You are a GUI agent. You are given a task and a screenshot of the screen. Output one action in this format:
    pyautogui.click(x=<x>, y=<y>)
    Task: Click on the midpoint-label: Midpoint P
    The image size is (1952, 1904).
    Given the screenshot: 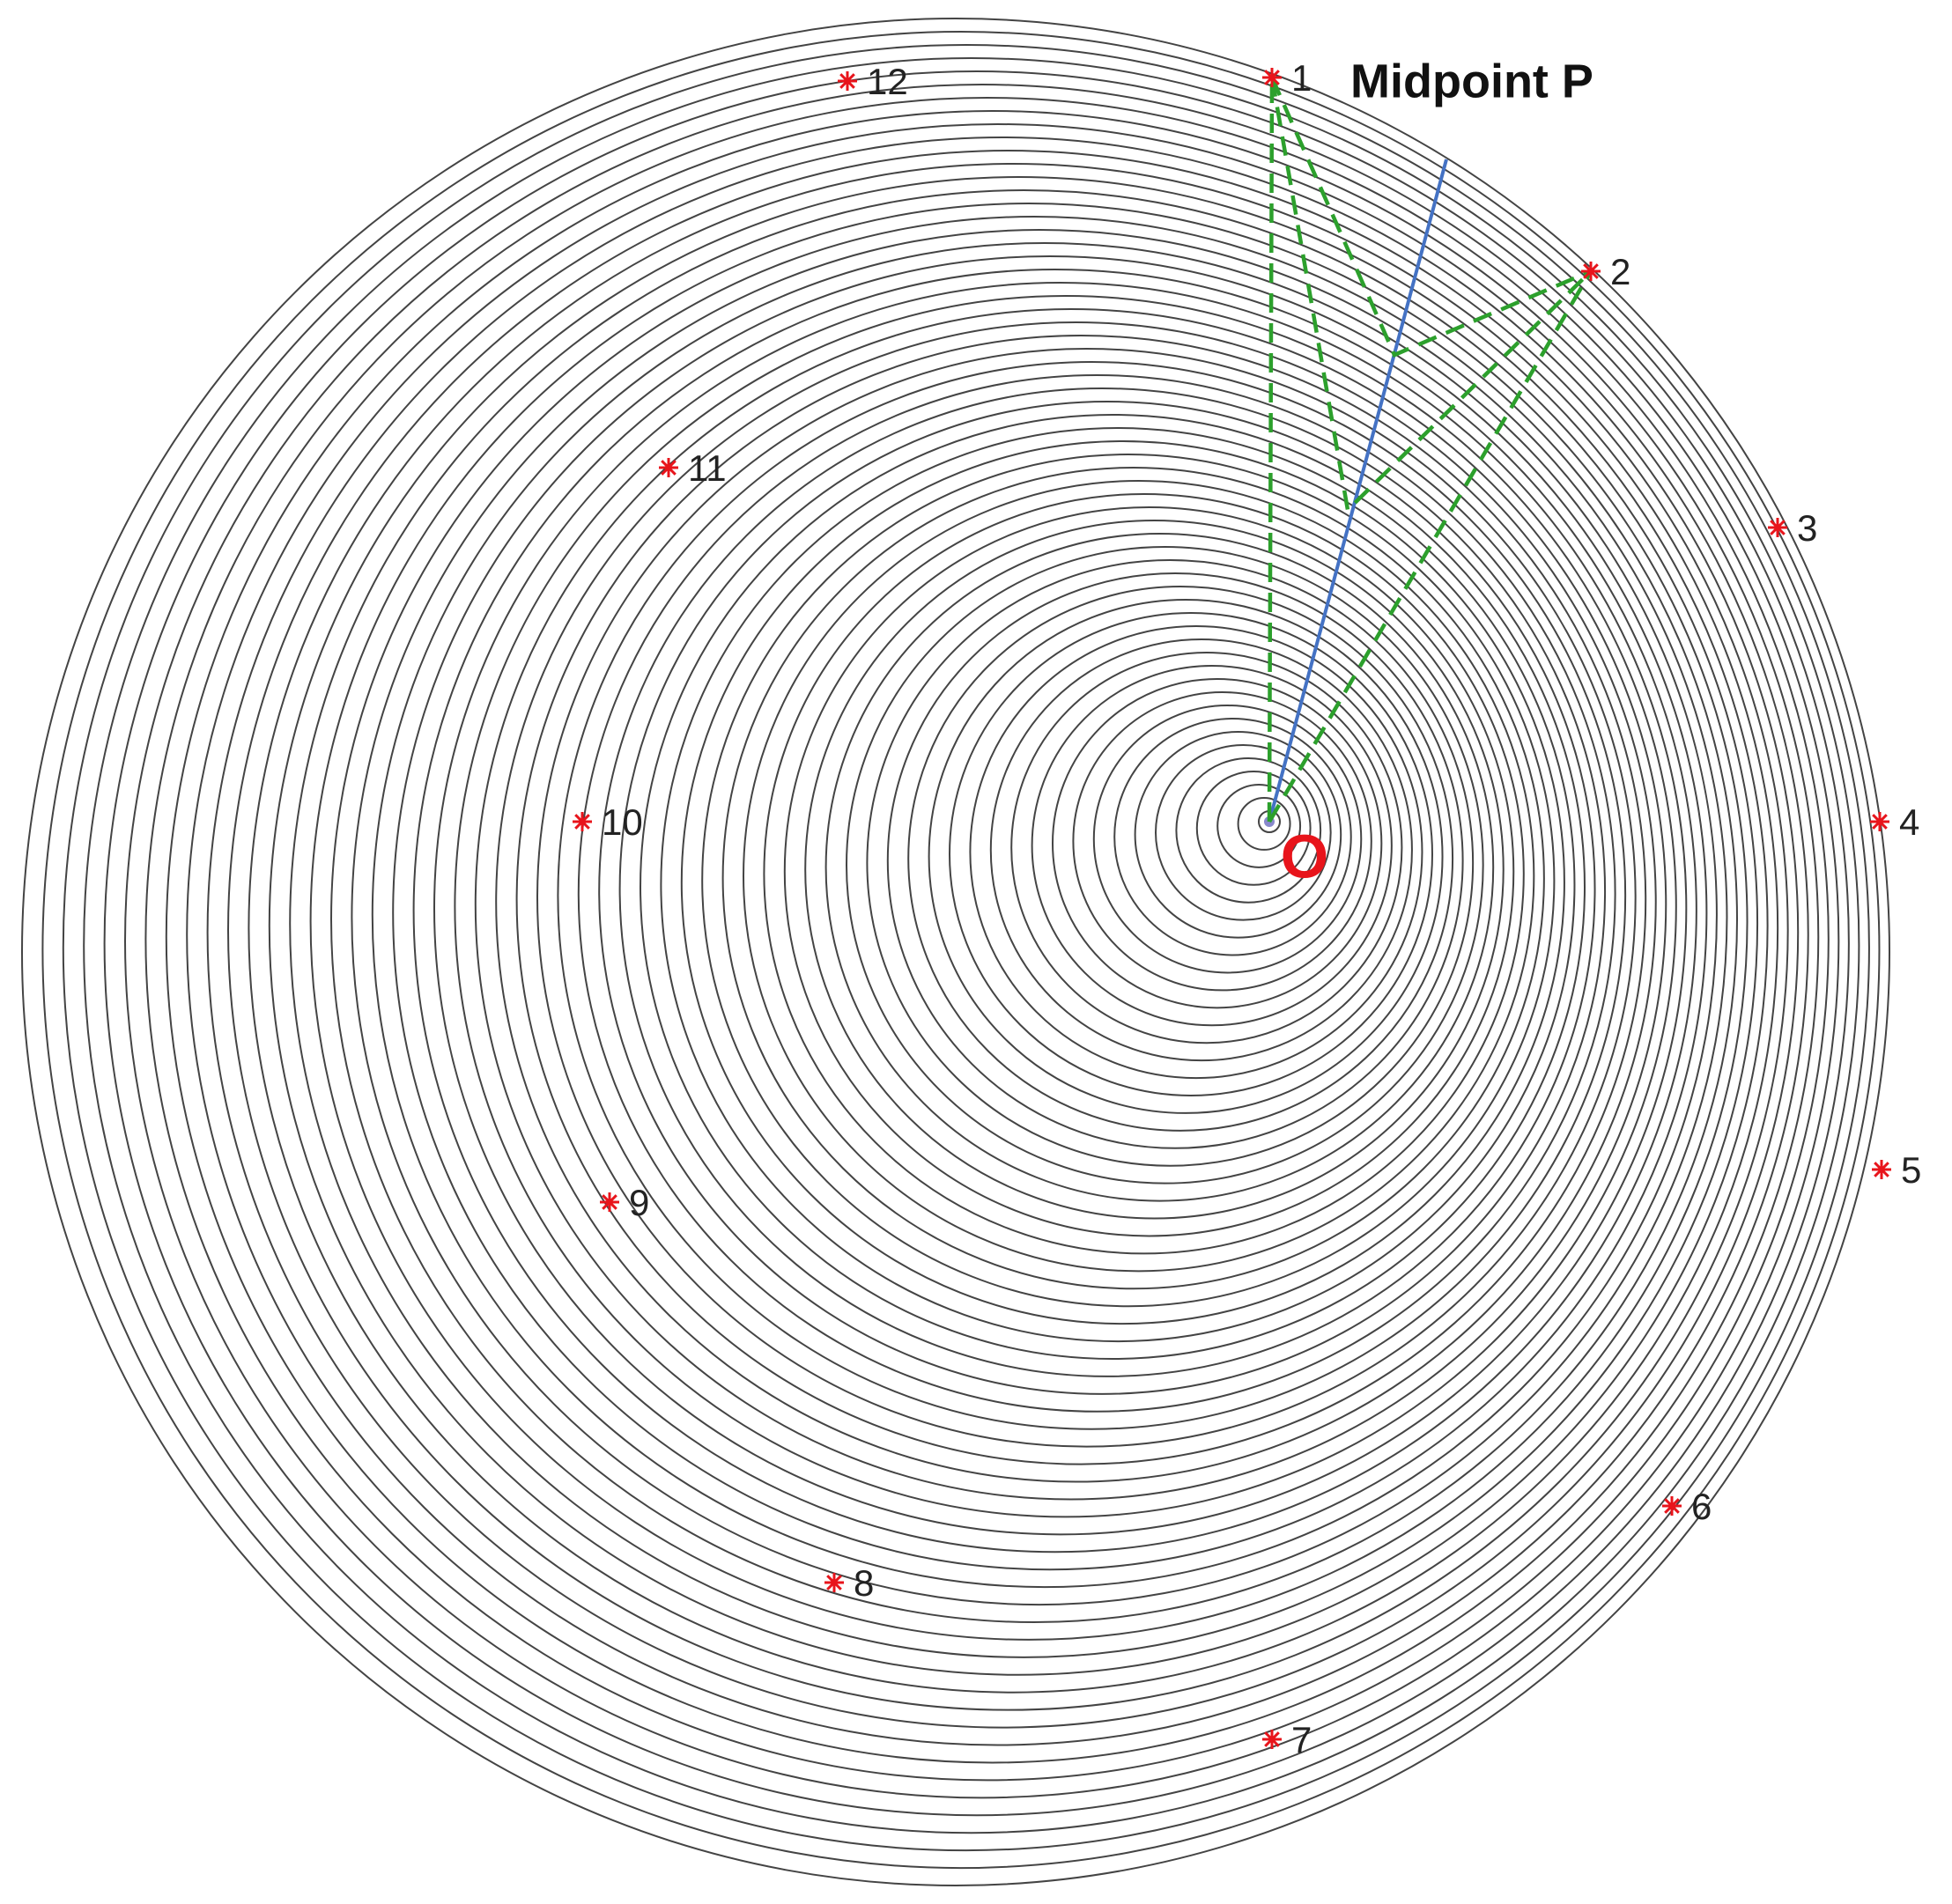 What is the action you would take?
    pyautogui.click(x=1471, y=81)
    